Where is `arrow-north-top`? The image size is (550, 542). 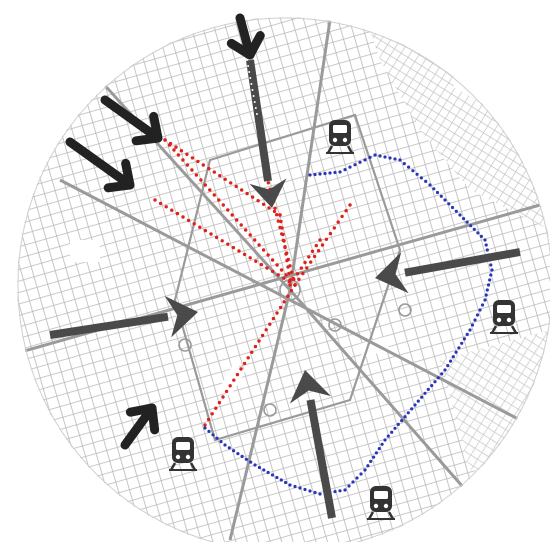 arrow-north-top is located at coordinates (245, 36).